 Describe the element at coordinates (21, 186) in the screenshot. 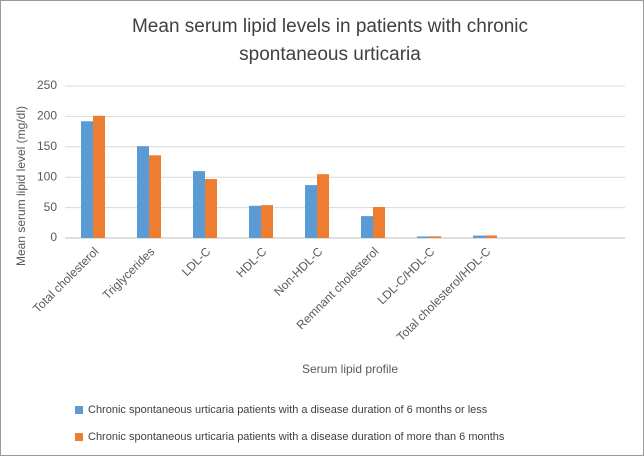

I see `y-axis-title: Mean serum lipid level (mg/dl)` at that location.